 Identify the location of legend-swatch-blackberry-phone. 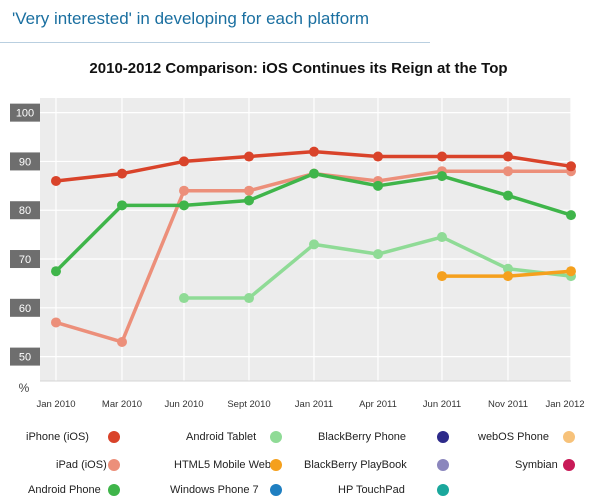
(443, 437).